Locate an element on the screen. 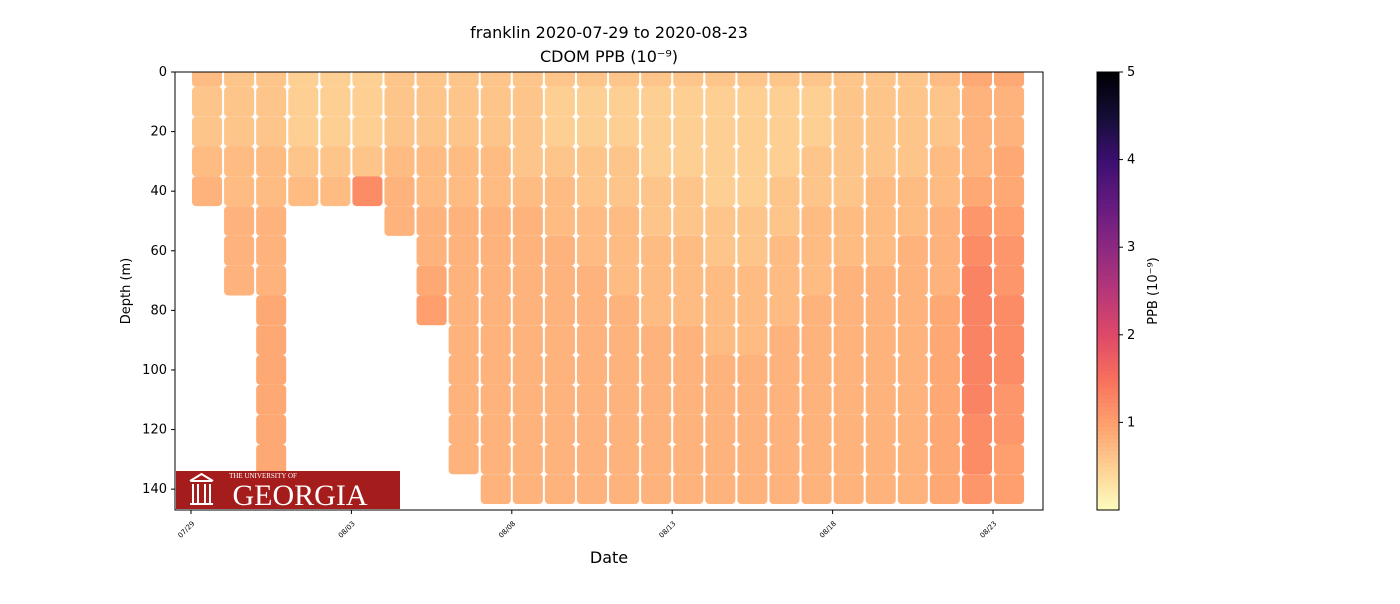  colorbar-tick-label: 3 is located at coordinates (1131, 247).